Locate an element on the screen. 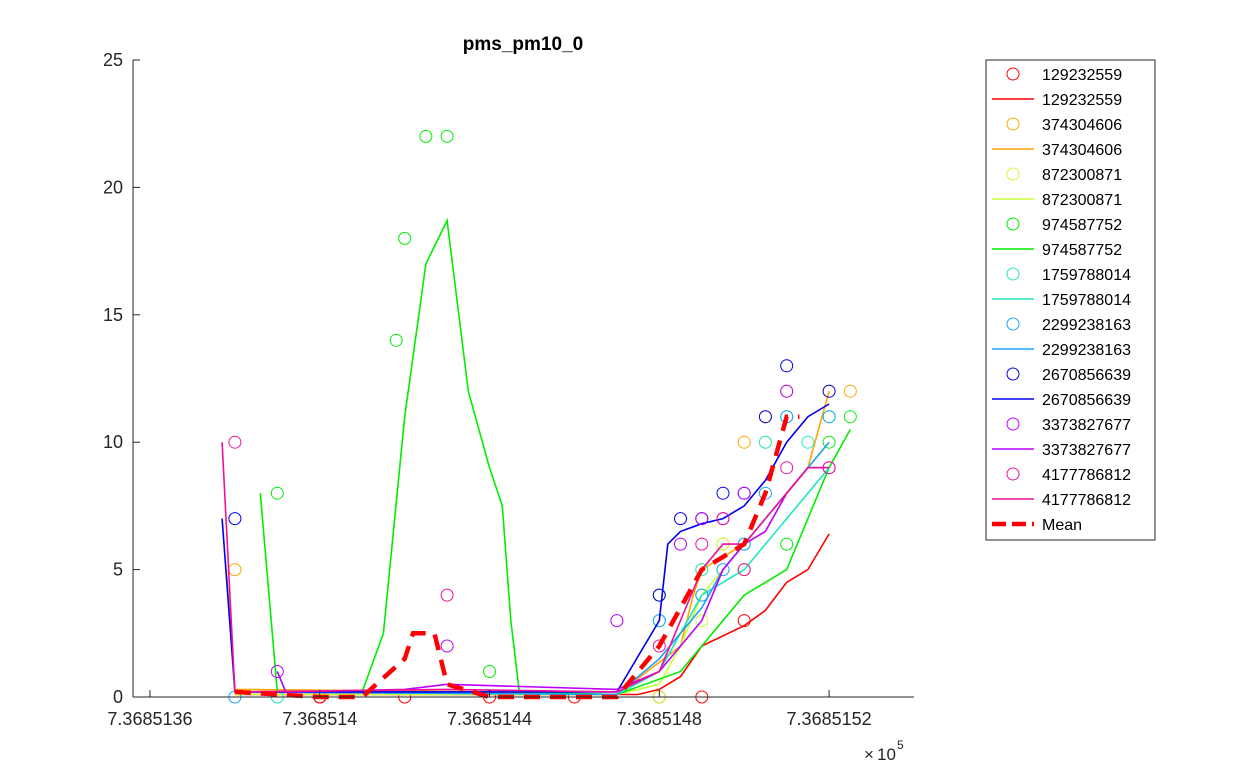  legend-item: 974587752 is located at coordinates (1057, 250).